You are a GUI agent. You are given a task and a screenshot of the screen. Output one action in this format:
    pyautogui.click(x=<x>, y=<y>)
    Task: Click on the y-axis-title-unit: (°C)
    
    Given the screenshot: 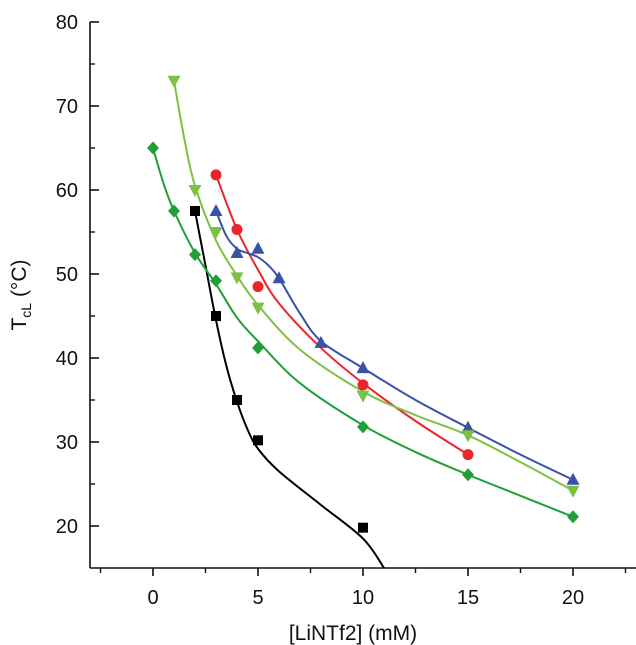 What is the action you would take?
    pyautogui.click(x=19, y=280)
    